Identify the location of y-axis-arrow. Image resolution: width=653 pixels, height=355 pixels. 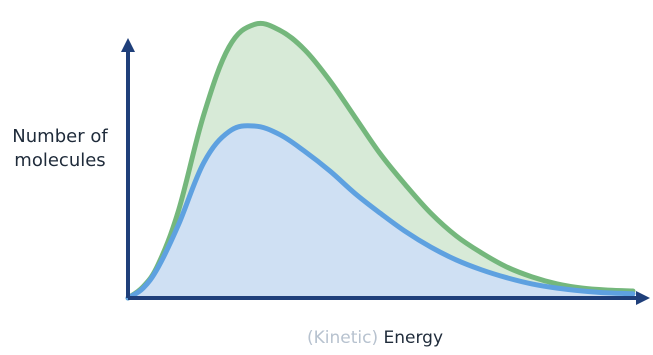
(128, 45).